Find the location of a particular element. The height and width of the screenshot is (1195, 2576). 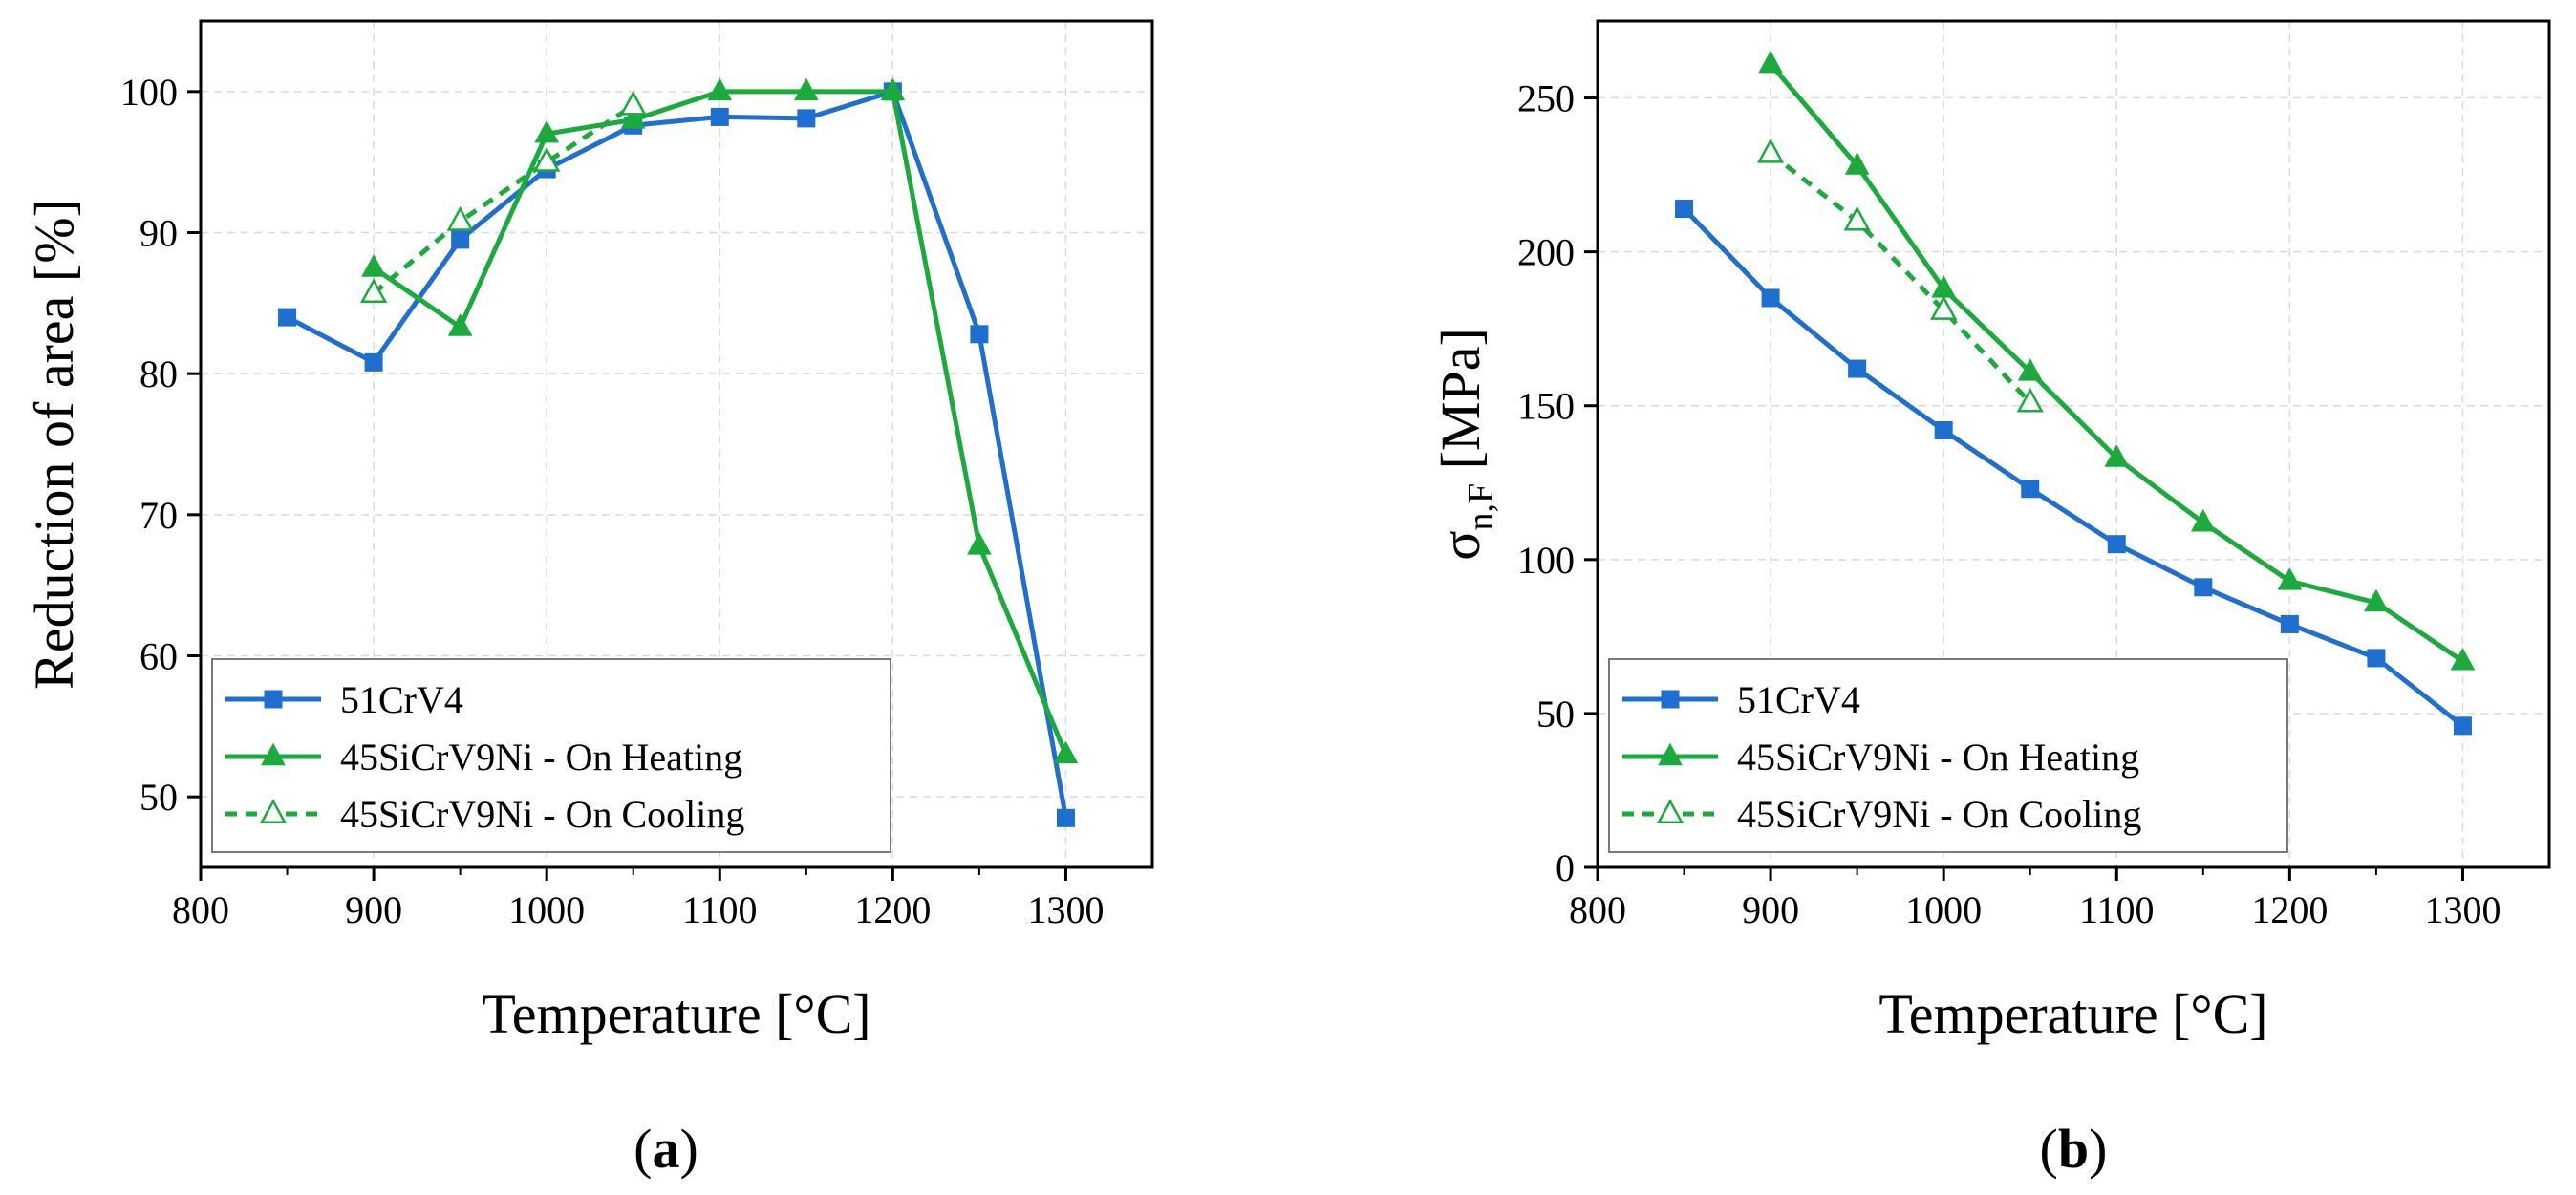

x-tick-label-b: 1000 is located at coordinates (1943, 909).